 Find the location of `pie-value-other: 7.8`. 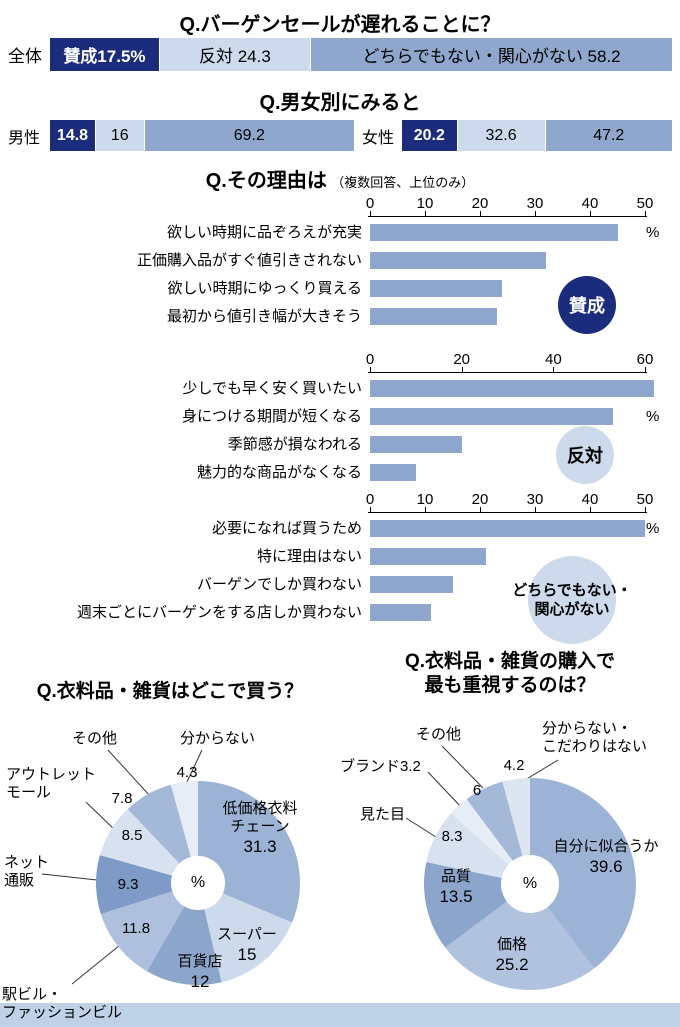

pie-value-other: 7.8 is located at coordinates (122, 798).